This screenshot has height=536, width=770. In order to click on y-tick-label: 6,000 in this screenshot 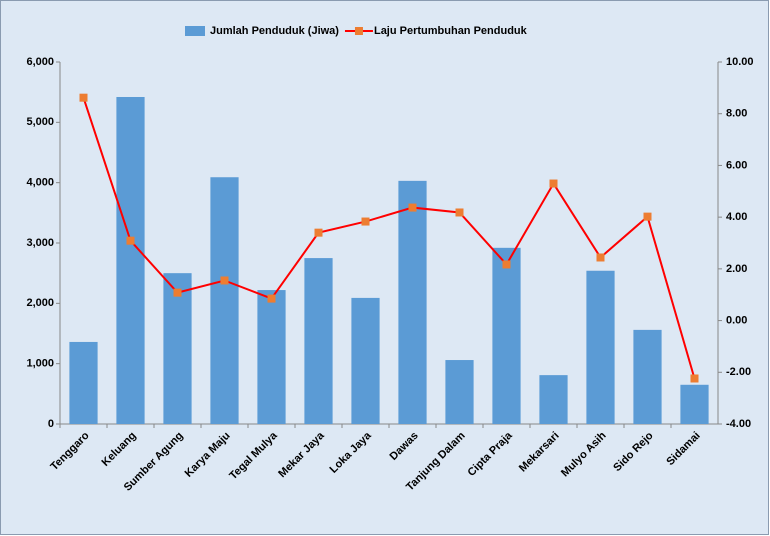, I will do `click(40, 62)`.